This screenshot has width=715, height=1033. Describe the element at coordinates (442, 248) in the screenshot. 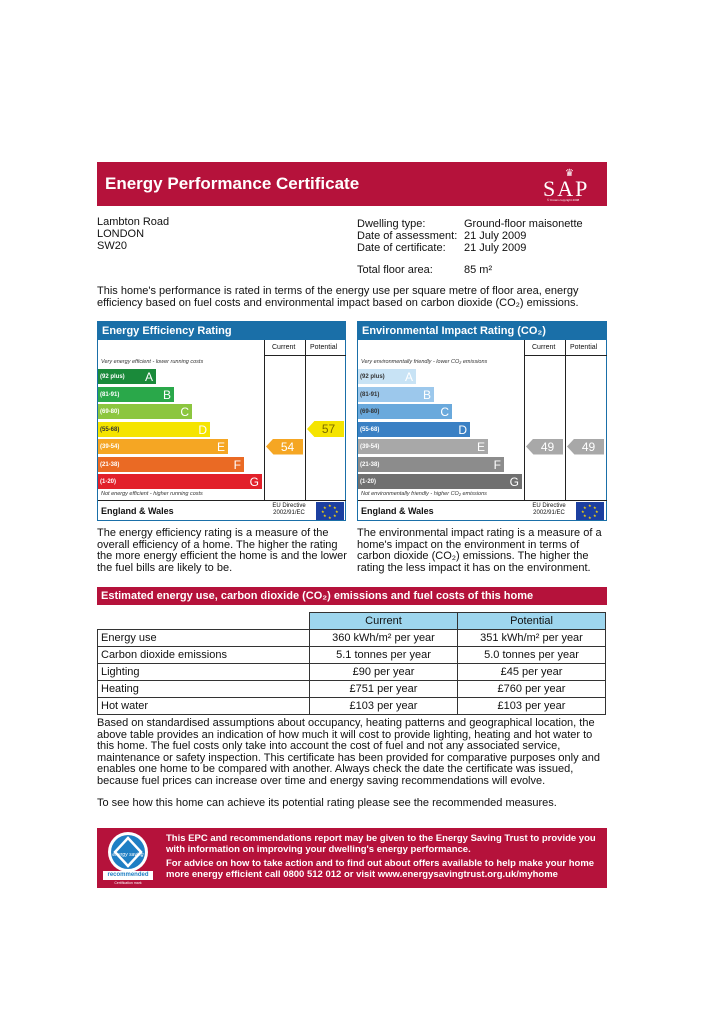

I see `detail-row: Date of certificate: 21 July 2009` at that location.